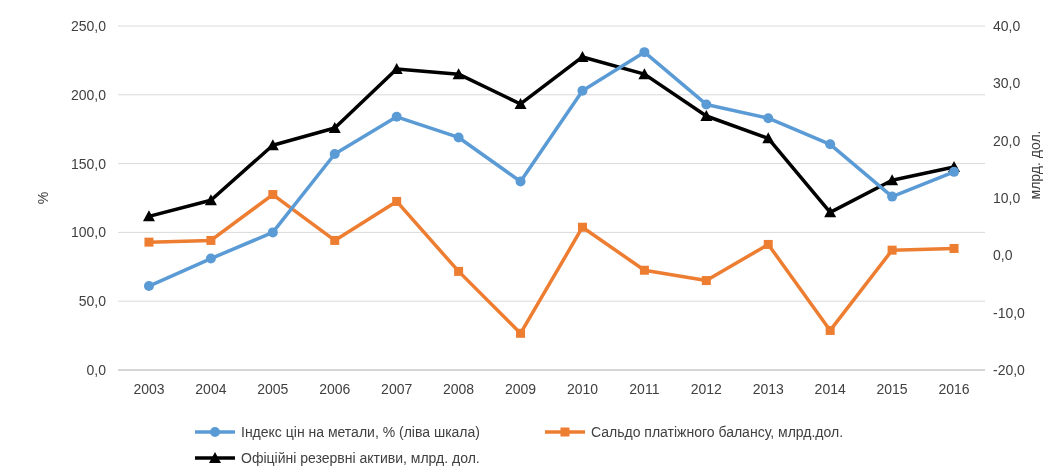 This screenshot has width=1059, height=475. I want to click on x-tick-label: 2011, so click(644, 389).